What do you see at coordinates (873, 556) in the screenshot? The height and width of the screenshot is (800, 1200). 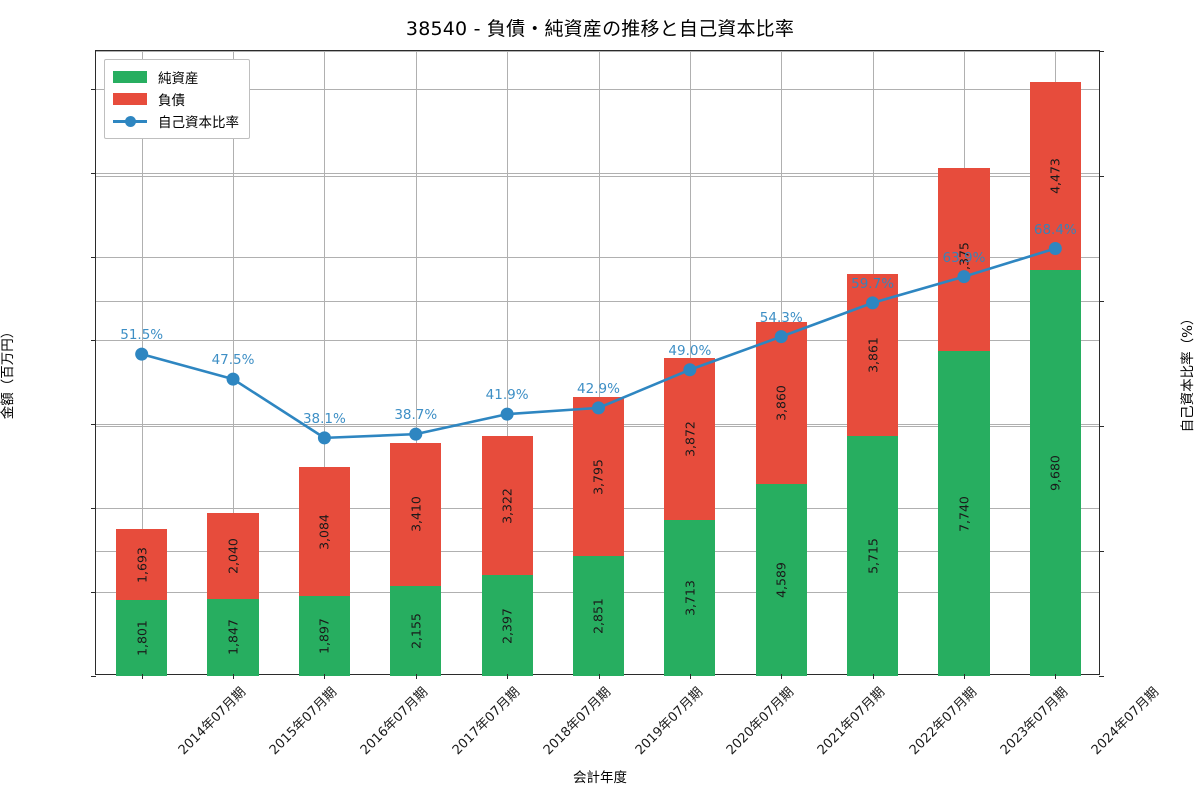 I see `bar-segment-equity: 5,715` at bounding box center [873, 556].